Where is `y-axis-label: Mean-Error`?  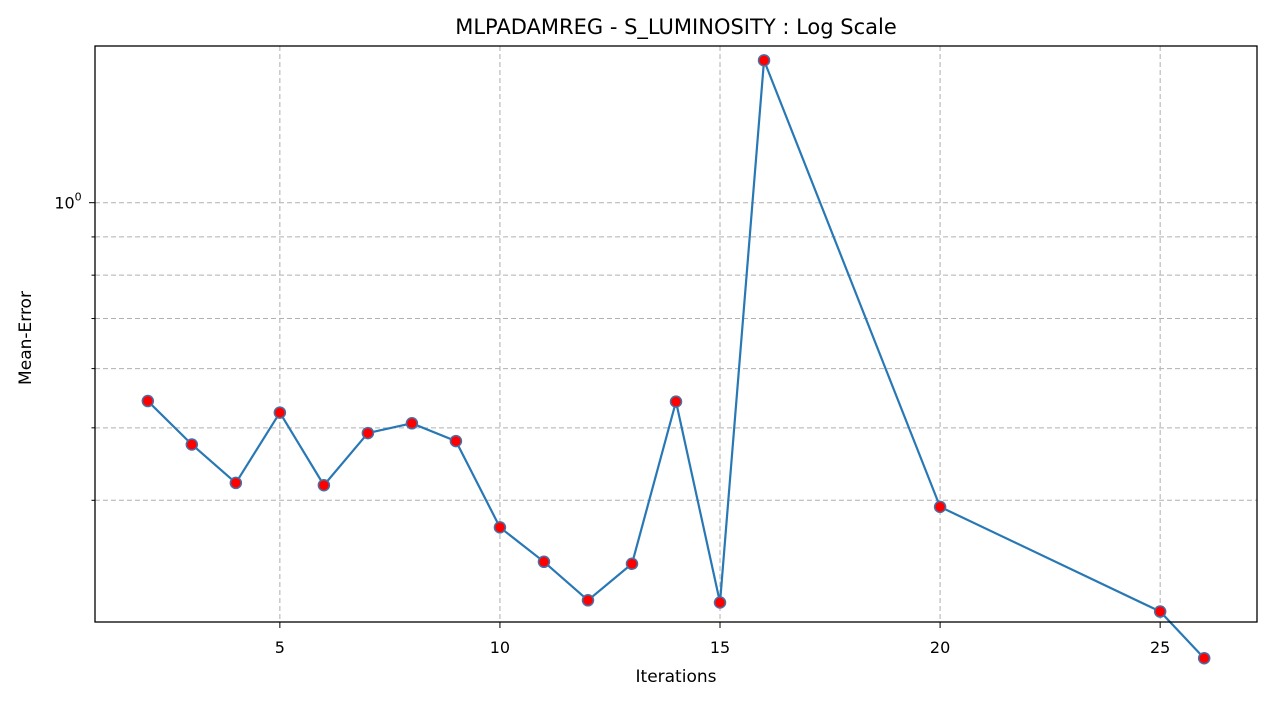 y-axis-label: Mean-Error is located at coordinates (26, 338).